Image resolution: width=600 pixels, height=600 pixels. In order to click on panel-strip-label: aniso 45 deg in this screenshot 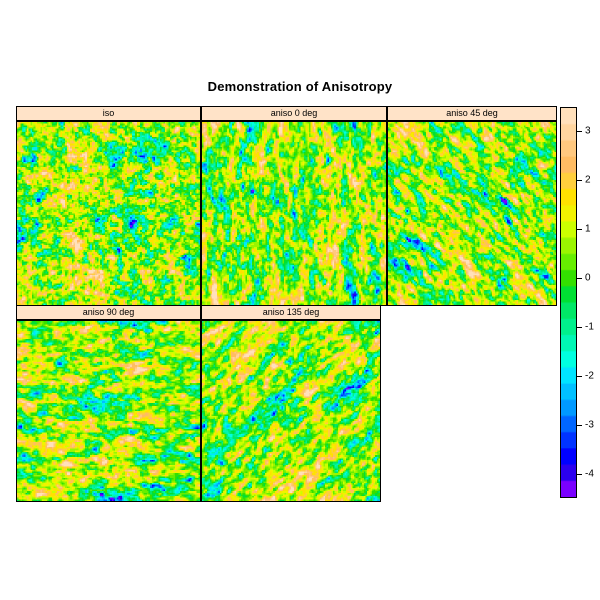, I will do `click(472, 113)`.